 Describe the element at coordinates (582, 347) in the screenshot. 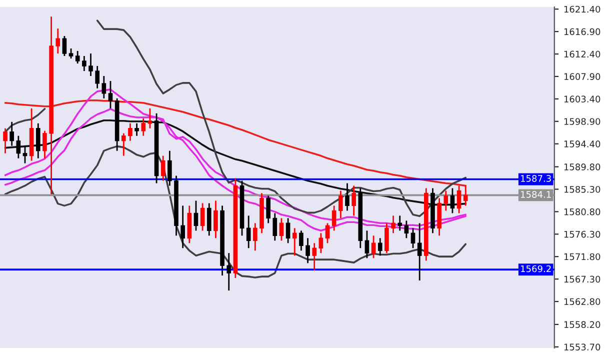

I see `y-tick-label: 1553.70` at that location.